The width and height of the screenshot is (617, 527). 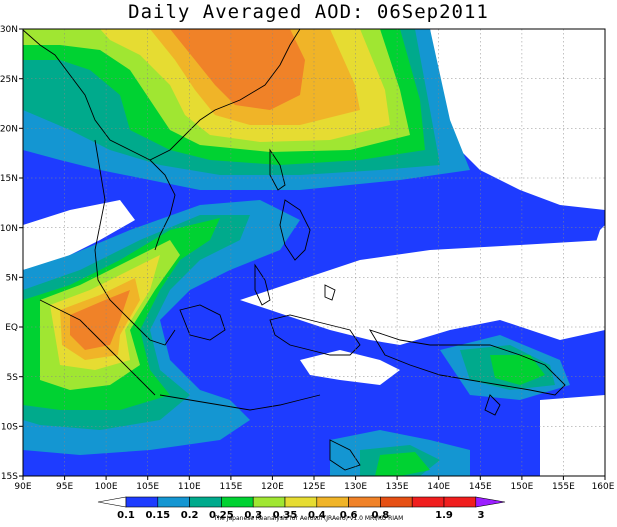 What do you see at coordinates (603, 487) in the screenshot?
I see `x-tick-label: 160E` at bounding box center [603, 487].